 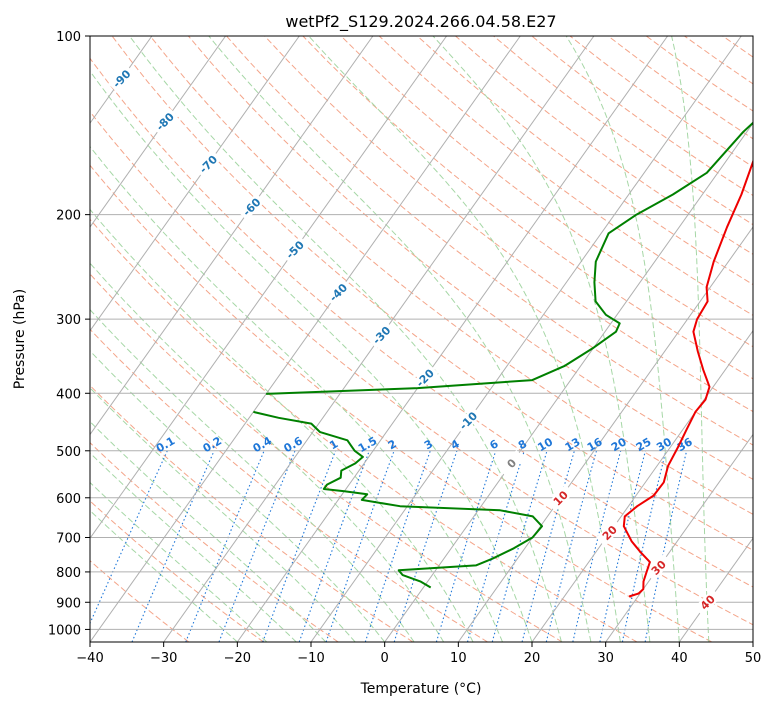 What do you see at coordinates (310, 658) in the screenshot?
I see `x-tick-label: −10` at bounding box center [310, 658].